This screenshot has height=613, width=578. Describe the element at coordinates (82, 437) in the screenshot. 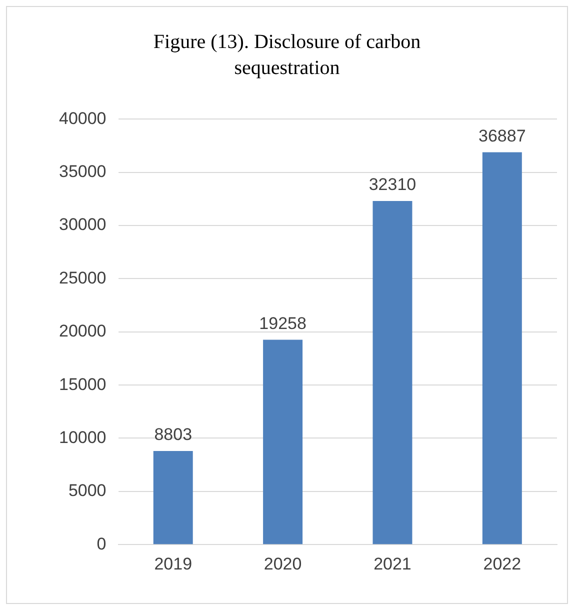

I see `y-tick-label: 10000` at that location.